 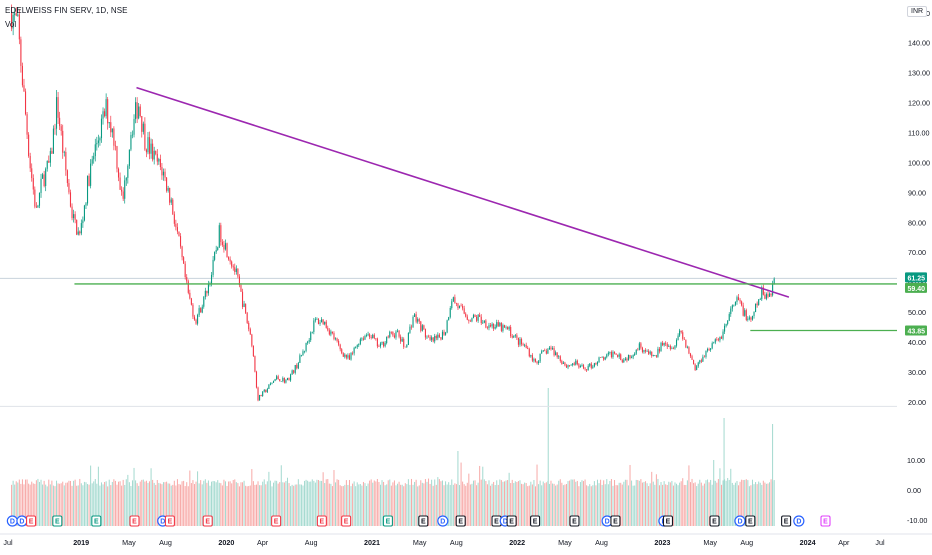 I want to click on dividend-icon, so click(x=740, y=521).